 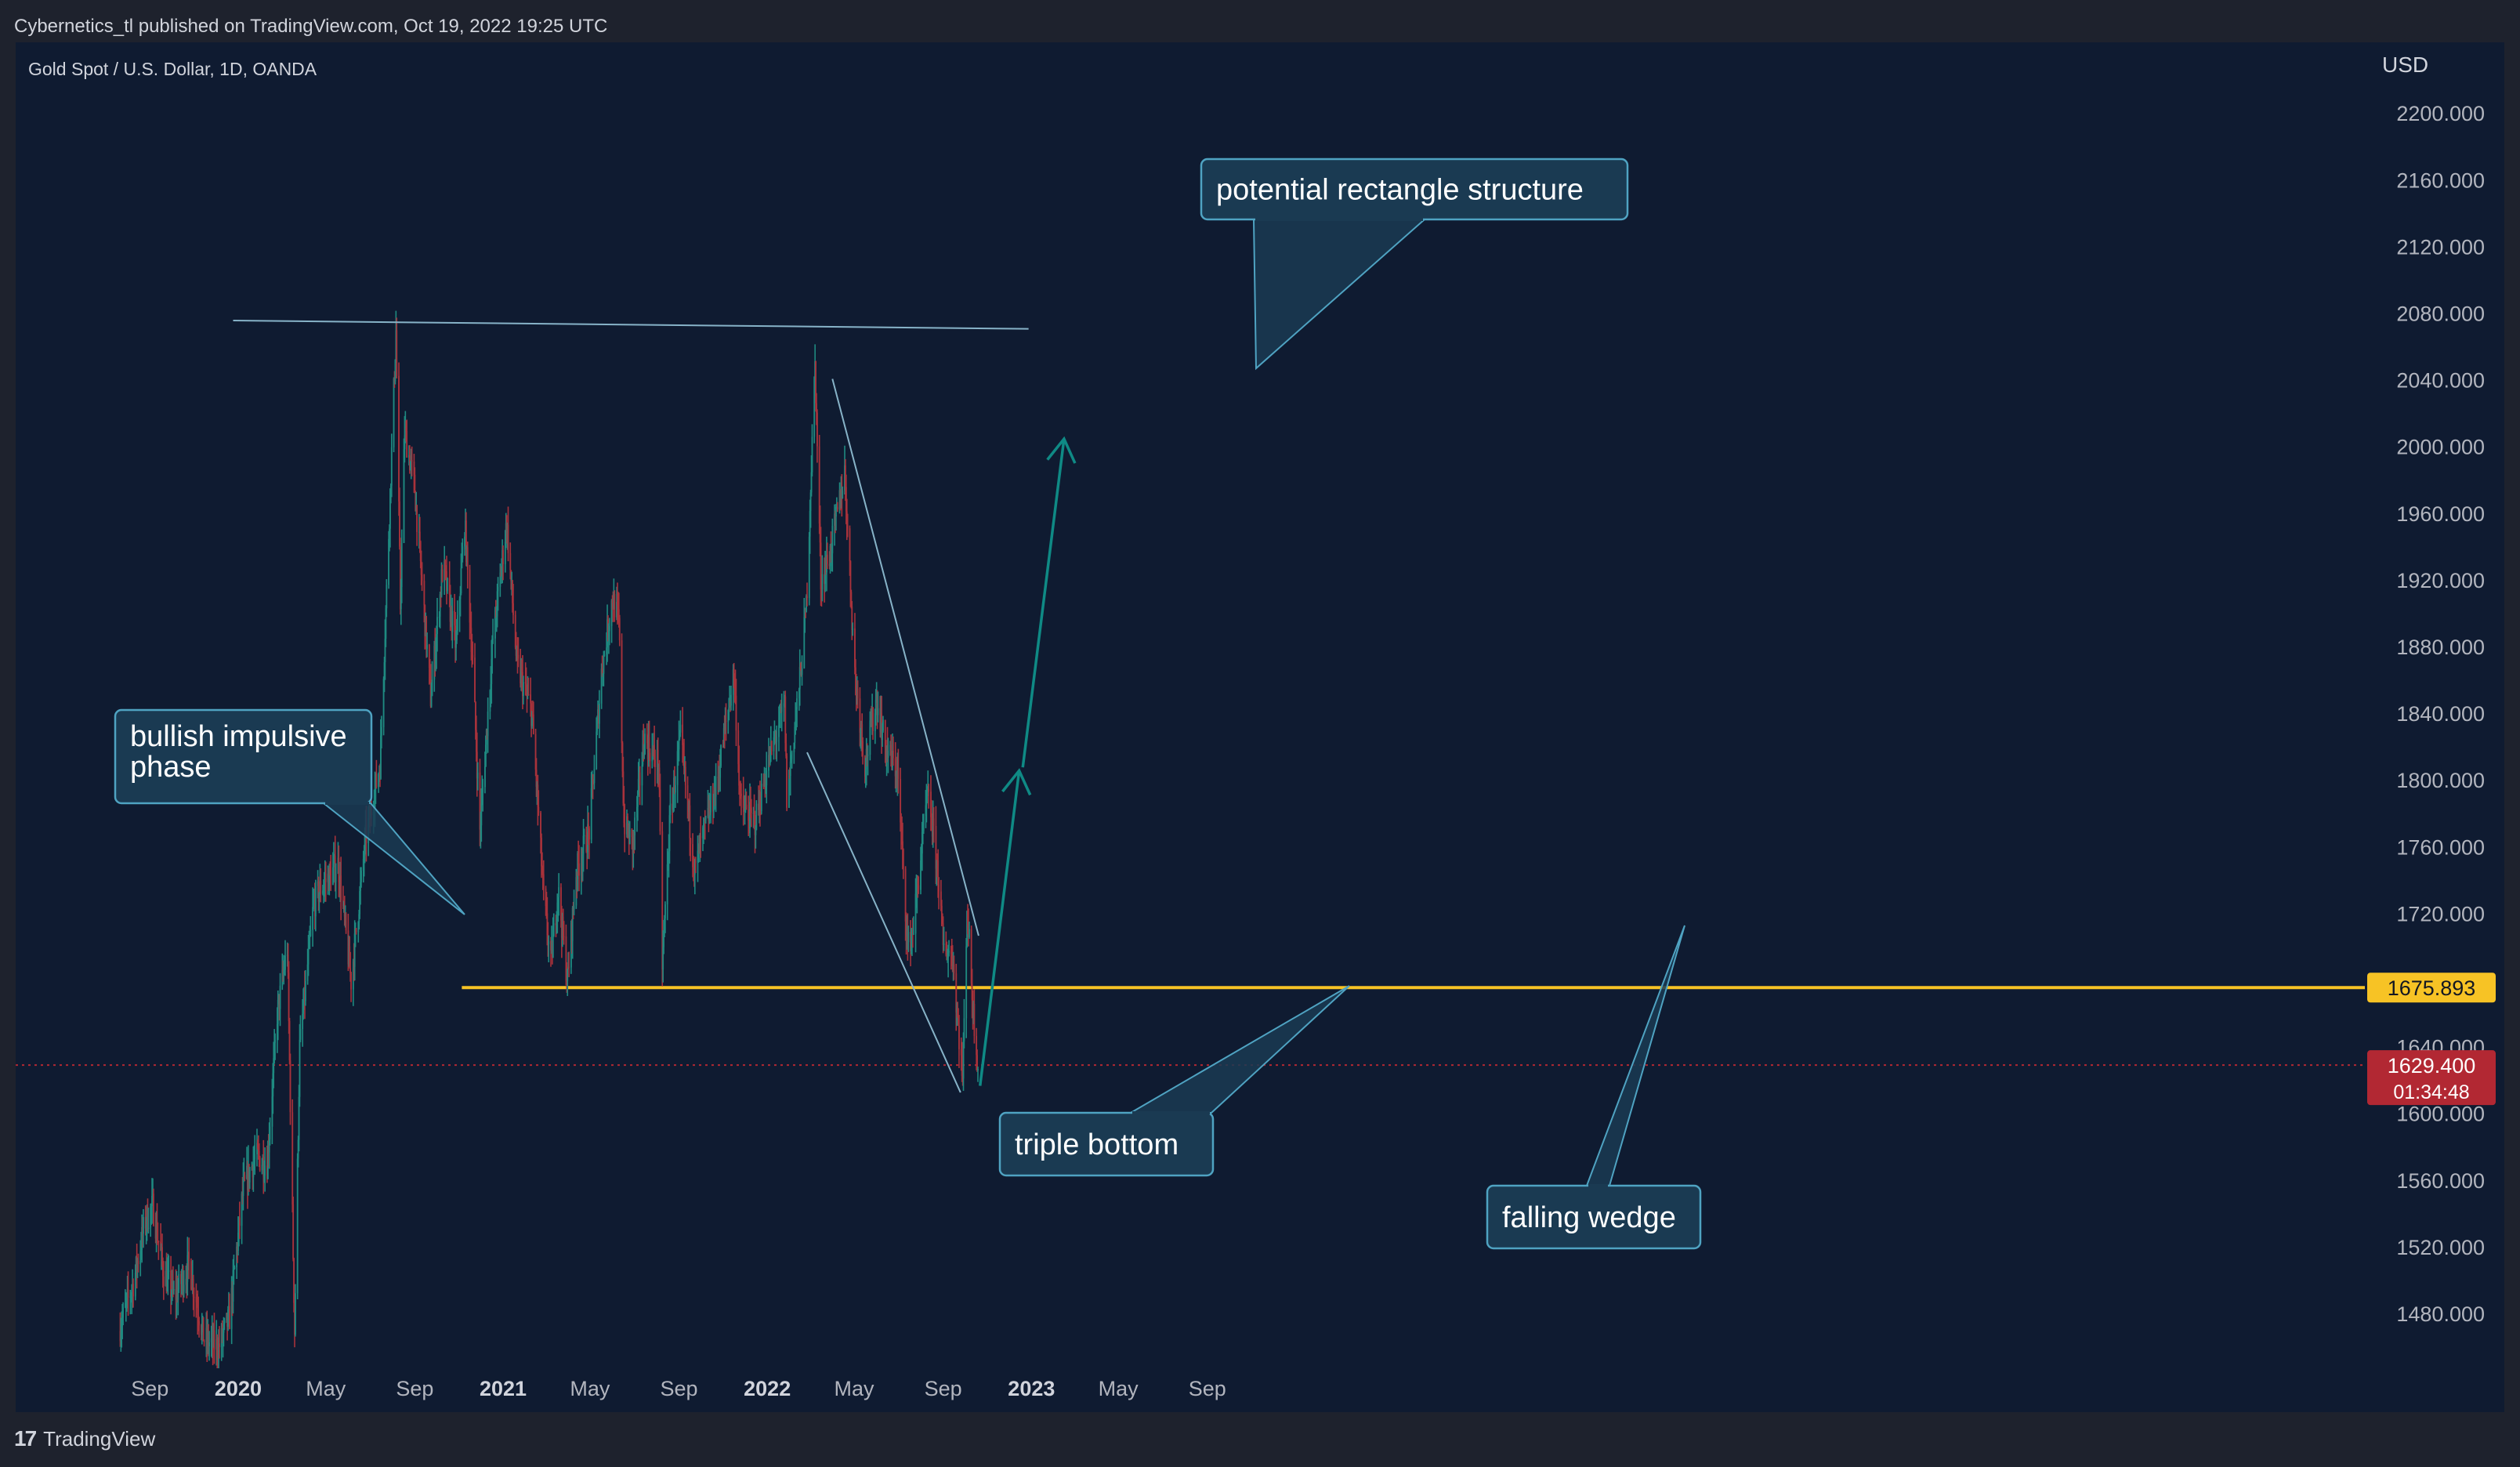 What do you see at coordinates (84, 1439) in the screenshot?
I see `tradingview-logo: 17 TradingView` at bounding box center [84, 1439].